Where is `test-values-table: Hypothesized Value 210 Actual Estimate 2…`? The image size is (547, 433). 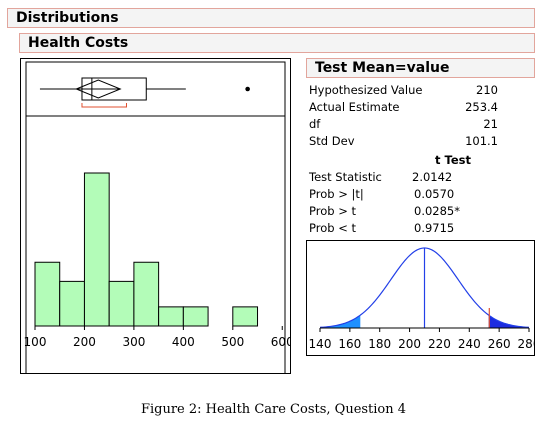 test-values-table: Hypothesized Value 210 Actual Estimate 2… is located at coordinates (403, 116).